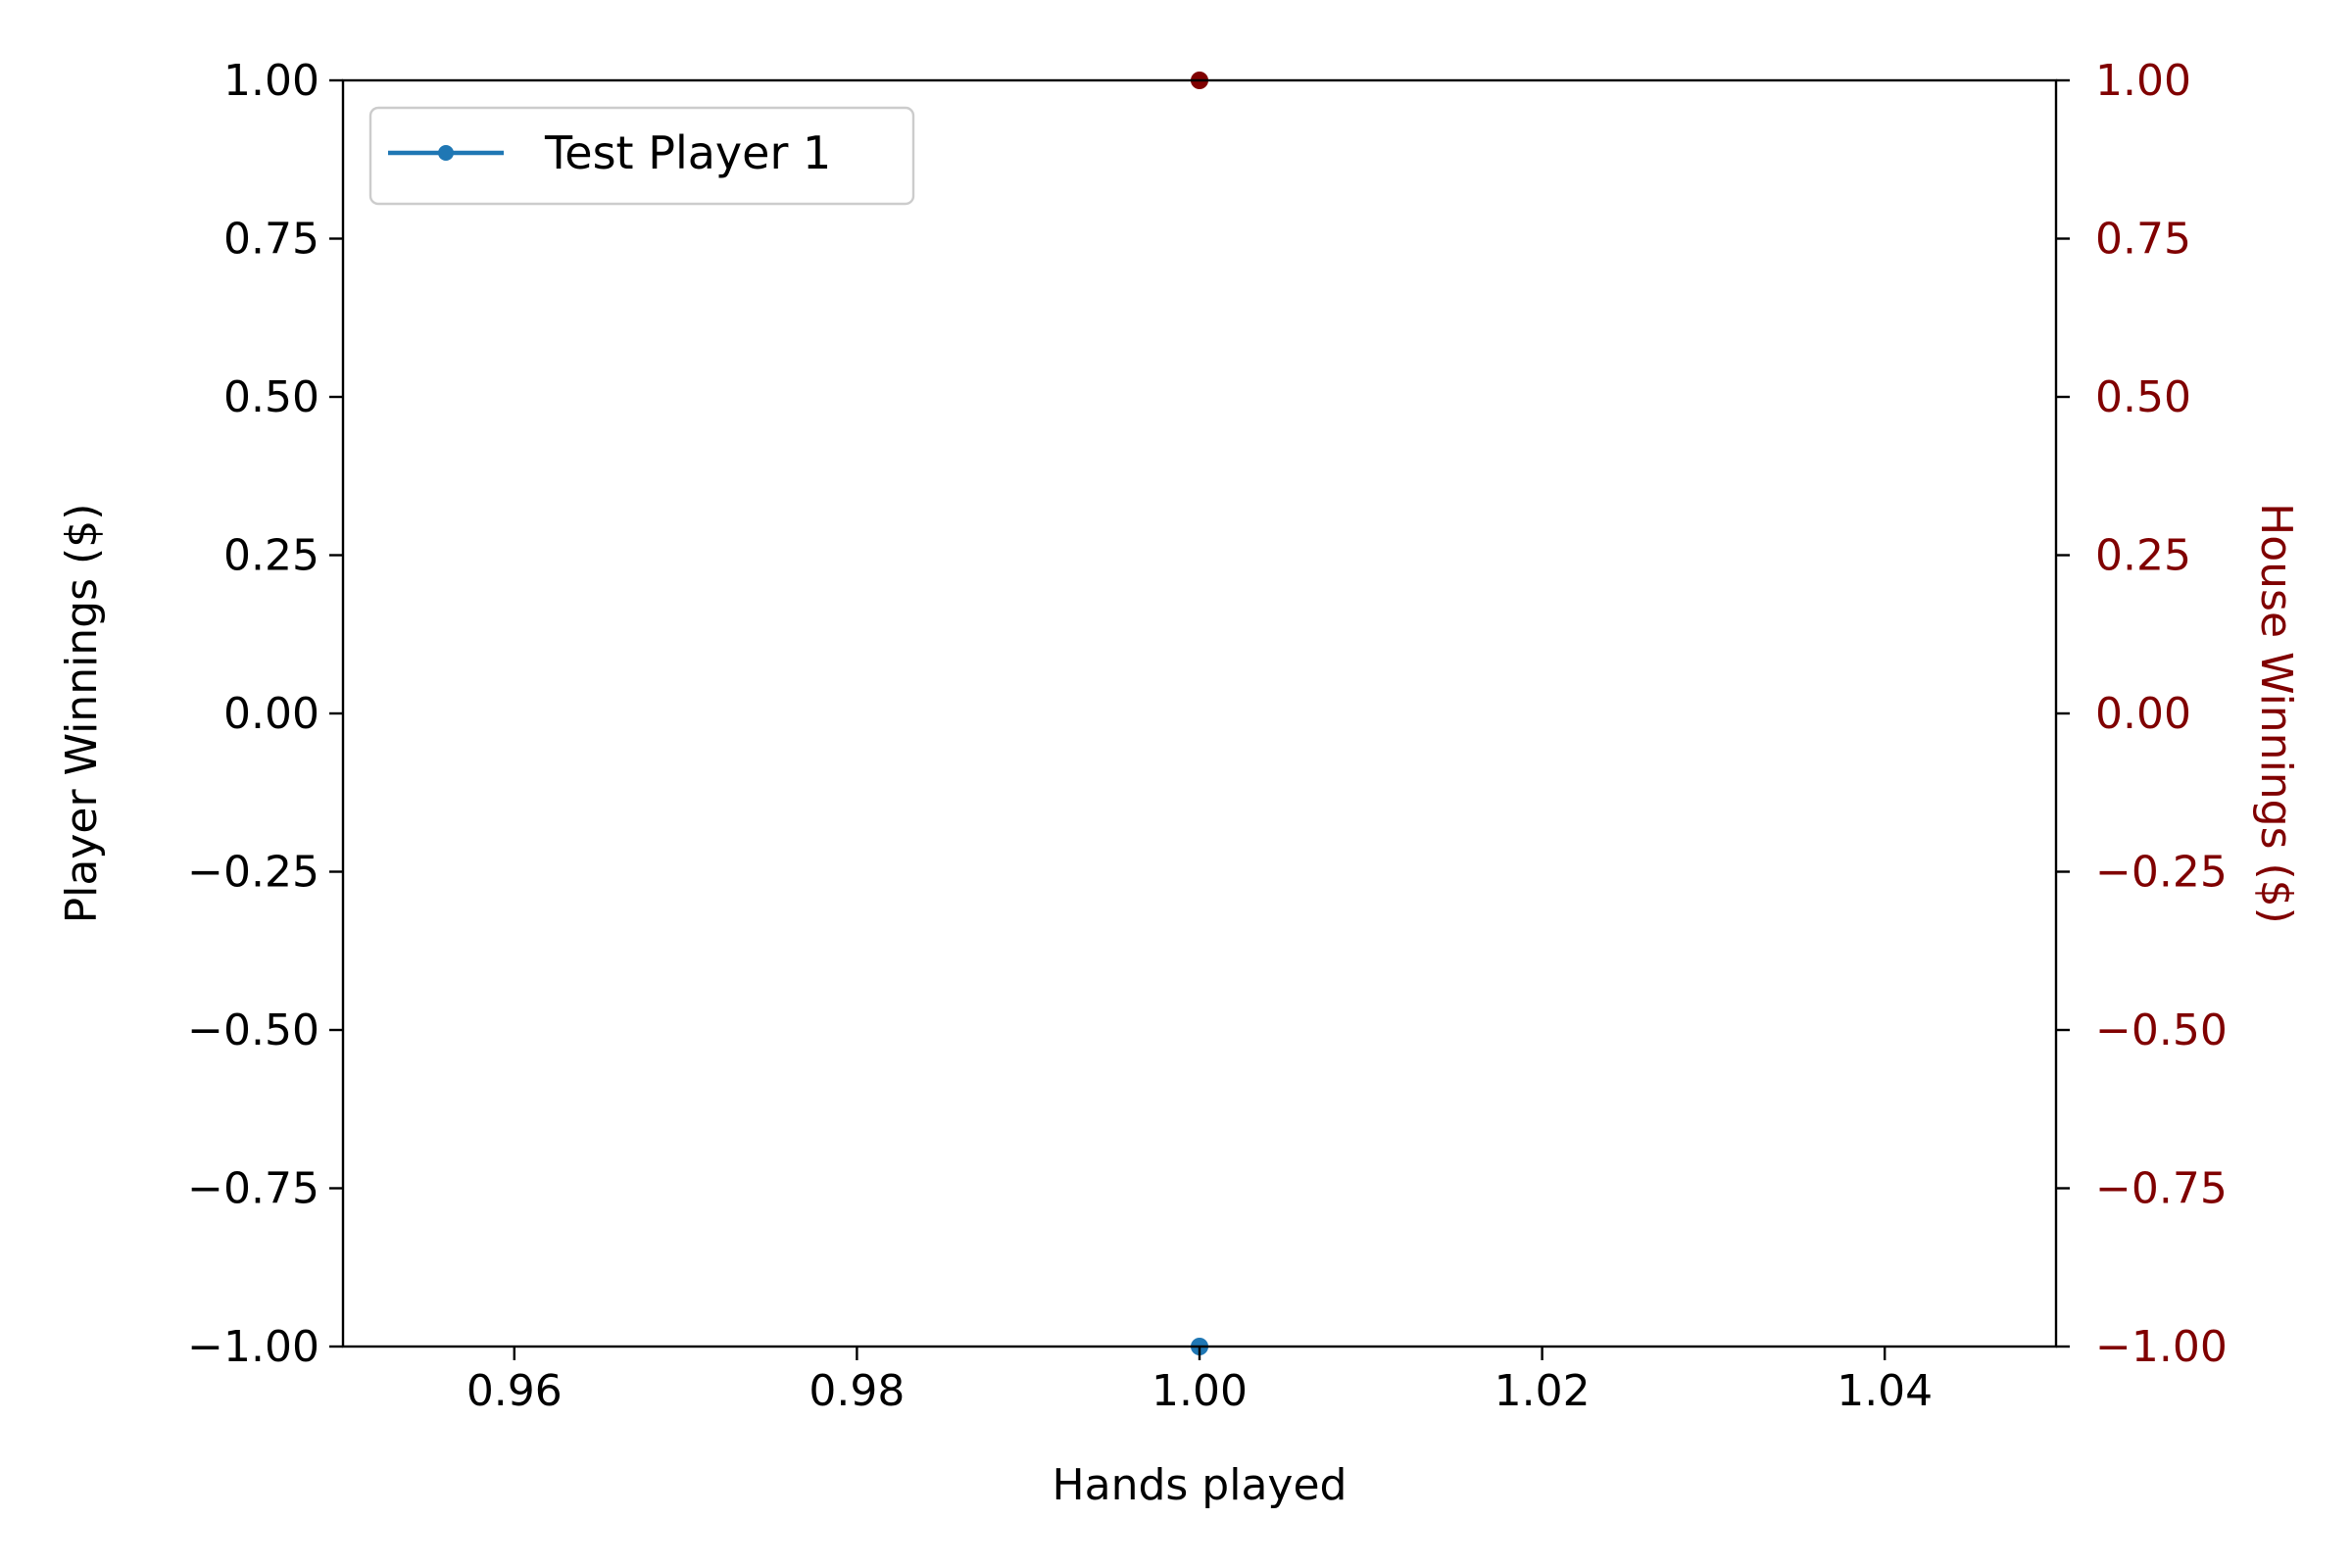  I want to click on x-axis-label: Hands played, so click(1200, 1485).